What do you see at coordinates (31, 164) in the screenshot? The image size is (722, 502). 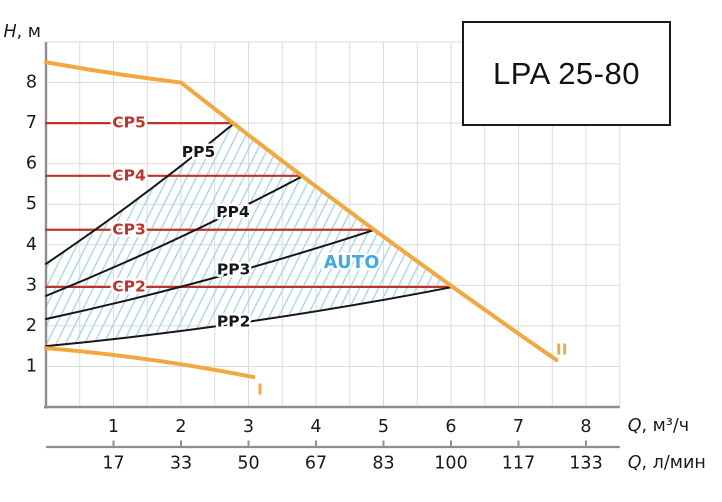 I see `y-tick-label: 6` at bounding box center [31, 164].